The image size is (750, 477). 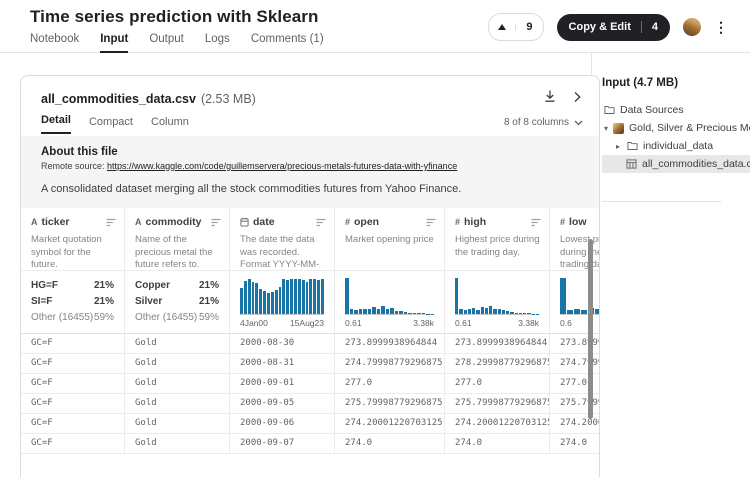 I want to click on tab-comments: Comments (1), so click(x=287, y=39).